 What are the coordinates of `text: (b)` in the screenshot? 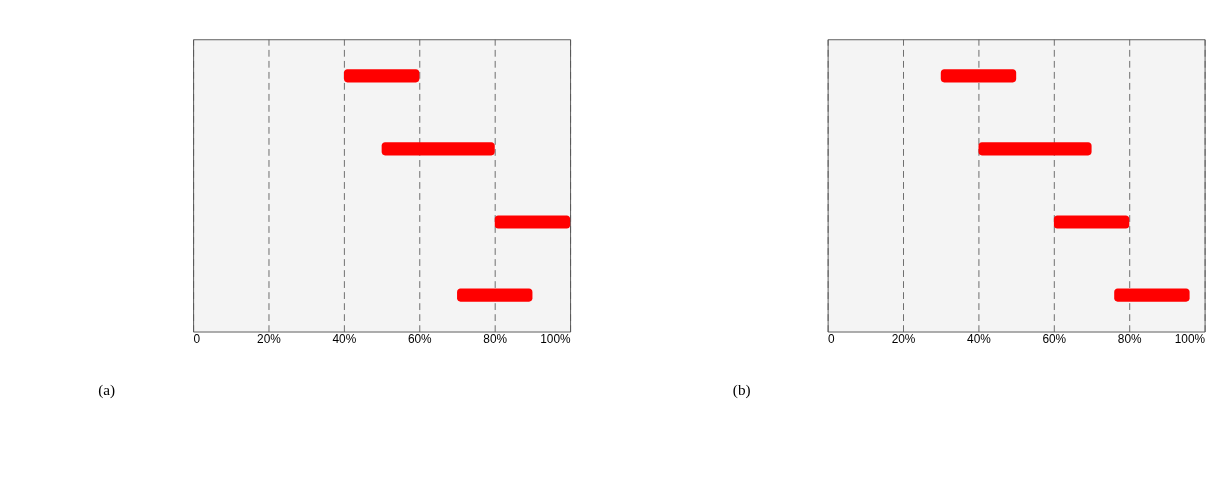 It's located at (741, 390).